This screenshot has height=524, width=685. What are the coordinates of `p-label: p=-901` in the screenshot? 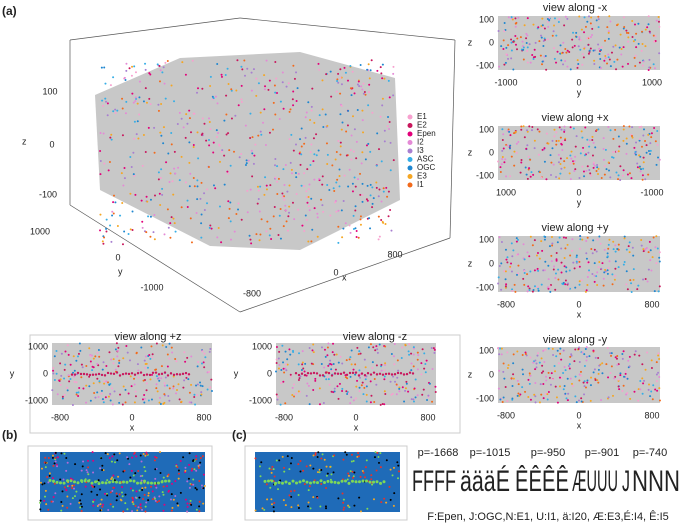 It's located at (602, 453).